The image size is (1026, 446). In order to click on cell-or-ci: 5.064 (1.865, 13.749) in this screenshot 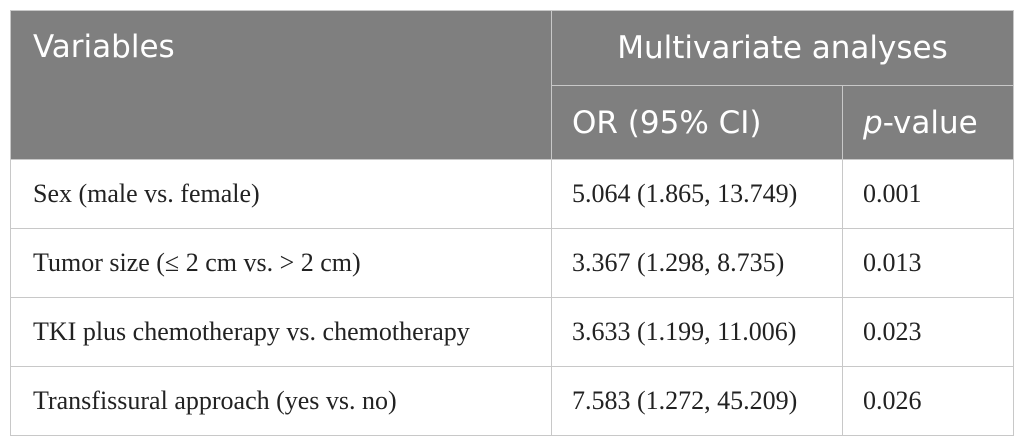, I will do `click(697, 194)`.